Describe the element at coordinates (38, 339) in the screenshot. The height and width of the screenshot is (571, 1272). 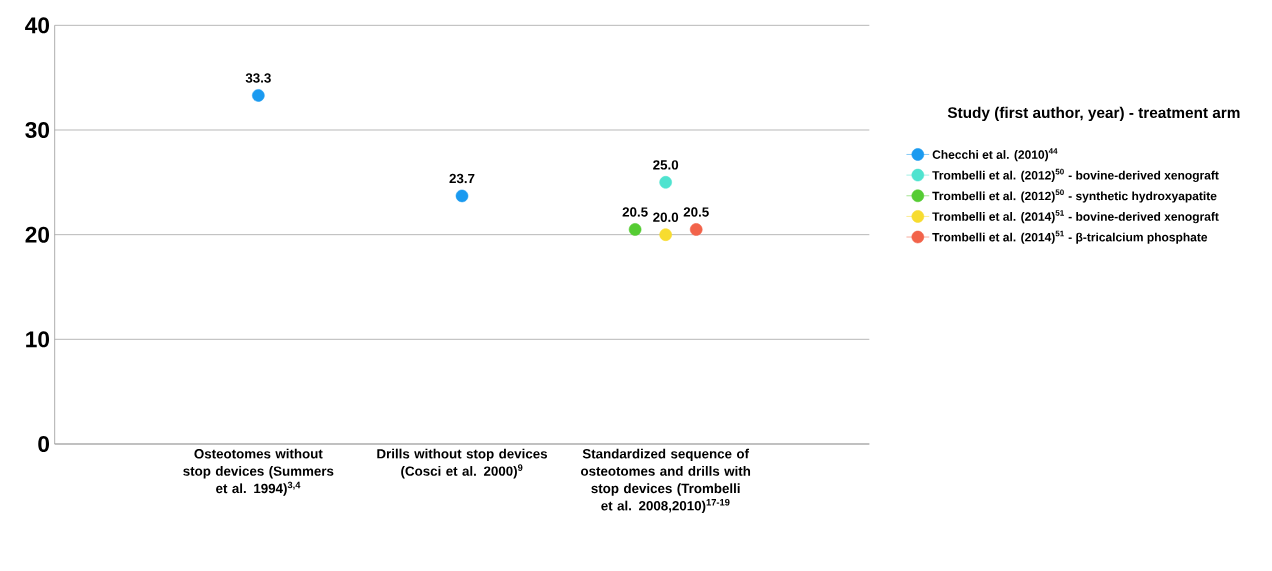
I see `y-tick-label: 10` at that location.